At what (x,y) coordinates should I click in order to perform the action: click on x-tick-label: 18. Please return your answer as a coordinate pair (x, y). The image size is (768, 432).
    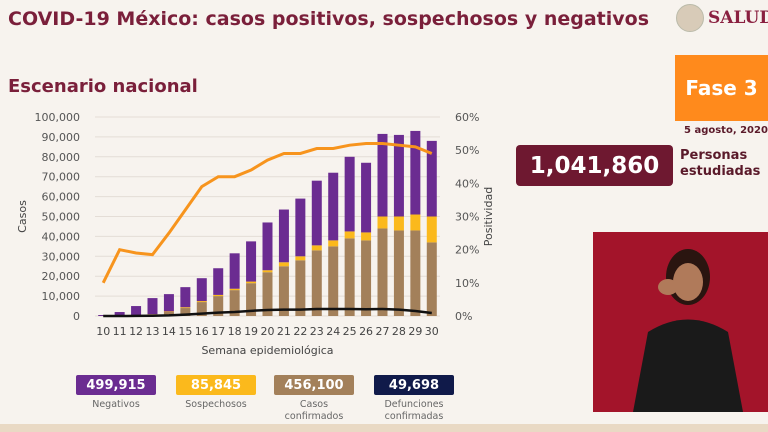
    Looking at the image, I should click on (235, 331).